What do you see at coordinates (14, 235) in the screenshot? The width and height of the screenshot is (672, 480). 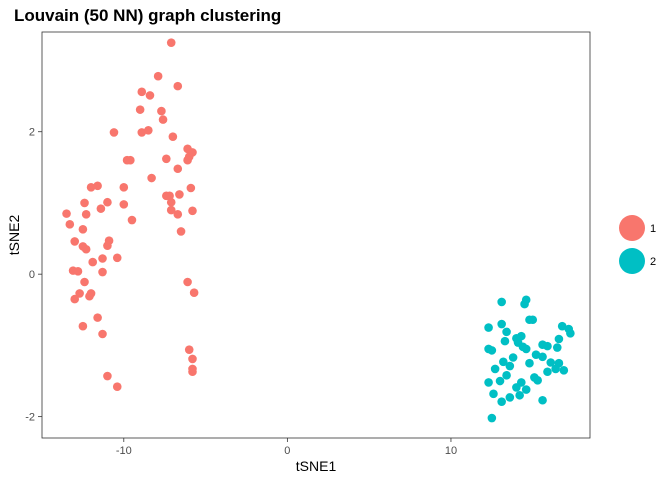 I see `y-axis-title: tSNE2` at bounding box center [14, 235].